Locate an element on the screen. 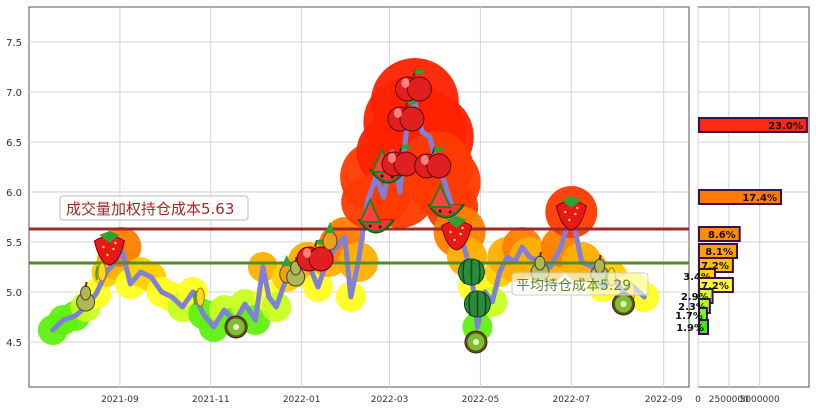 The image size is (816, 410). y-tick-label: 7.0 is located at coordinates (14, 93).